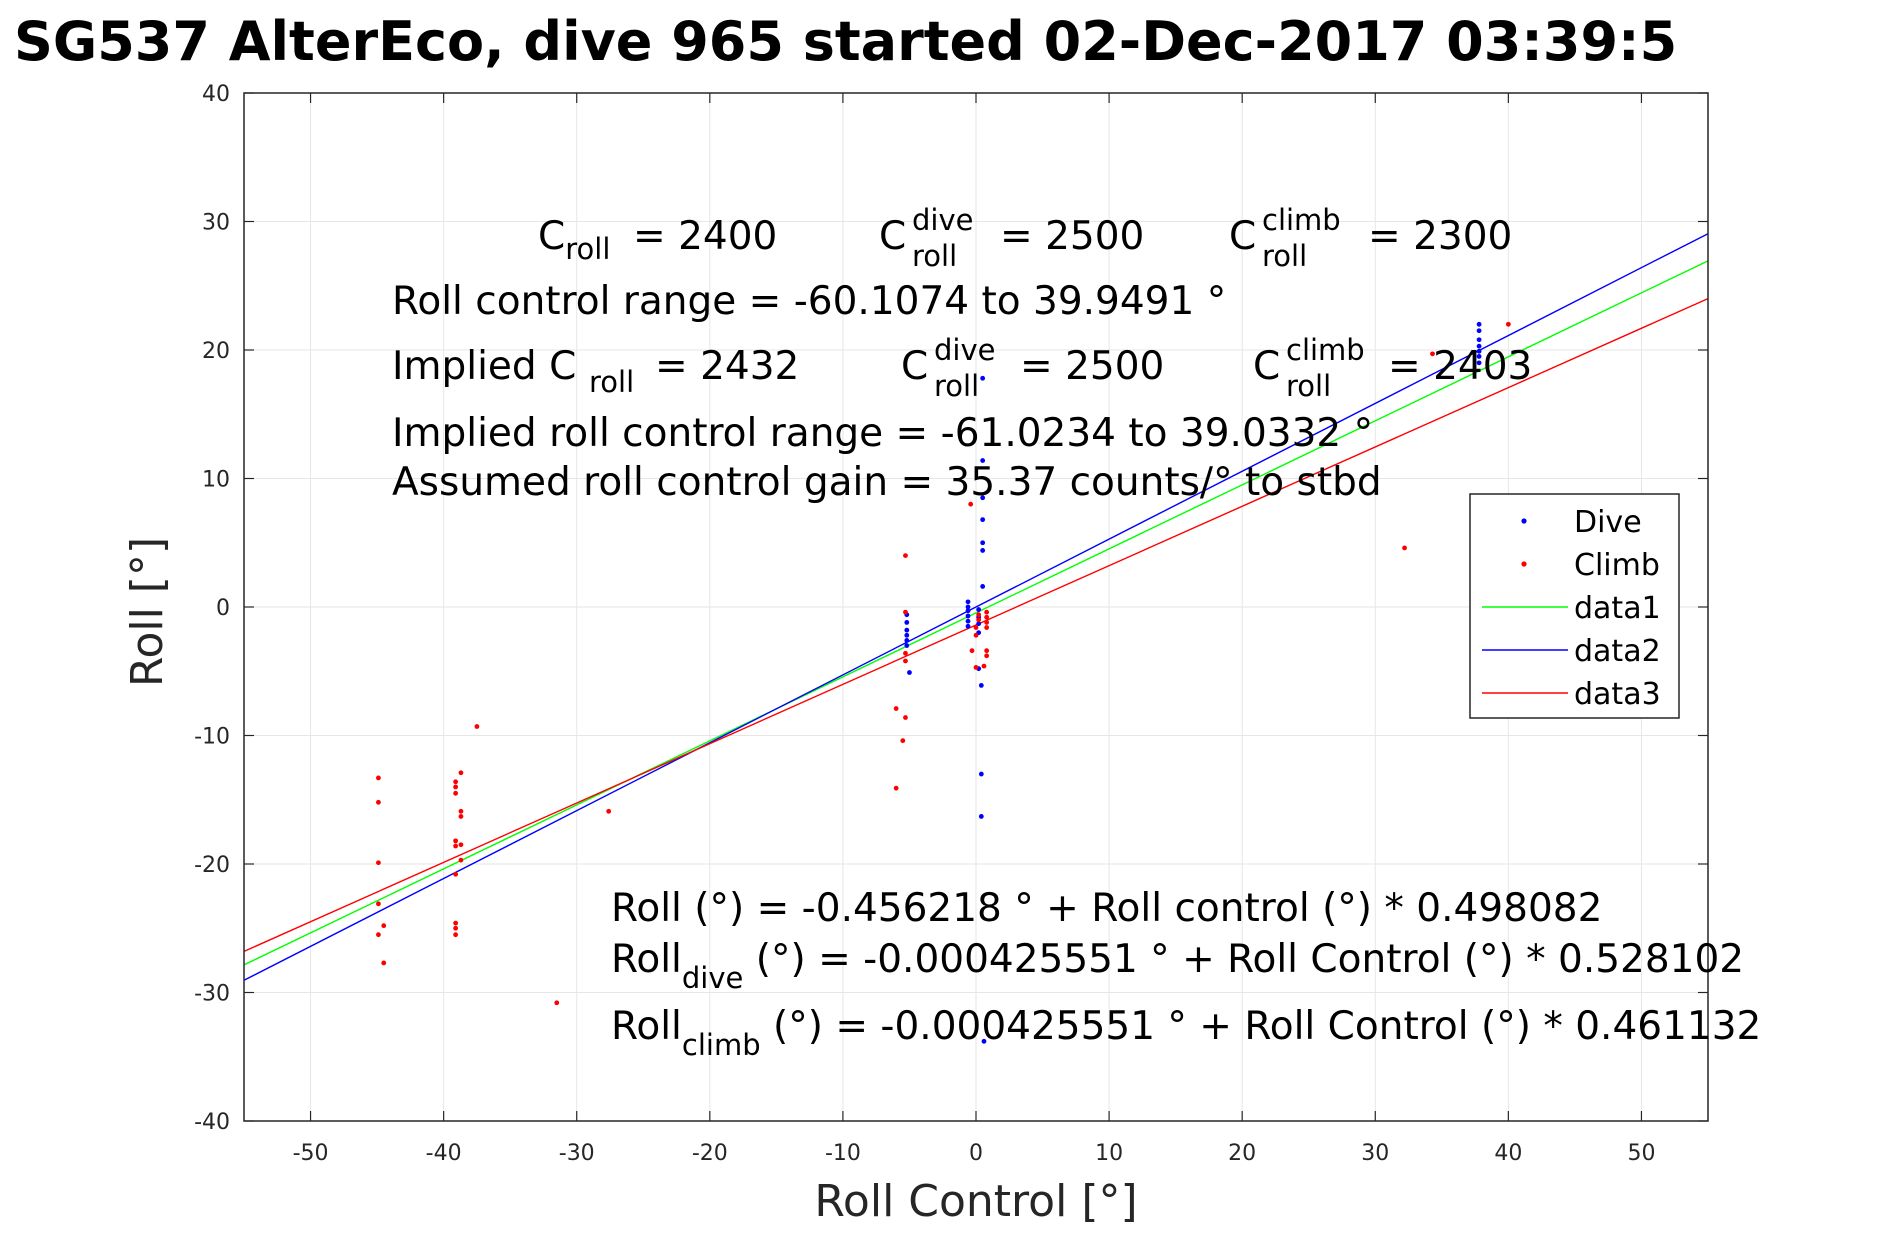 Image resolution: width=1890 pixels, height=1260 pixels. What do you see at coordinates (934, 256) in the screenshot?
I see `c-roll-dive-sub: roll` at bounding box center [934, 256].